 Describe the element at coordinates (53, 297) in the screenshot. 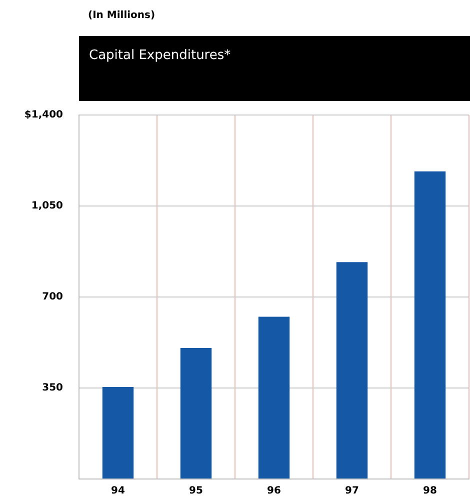

I see `y-tick-label: 700` at that location.